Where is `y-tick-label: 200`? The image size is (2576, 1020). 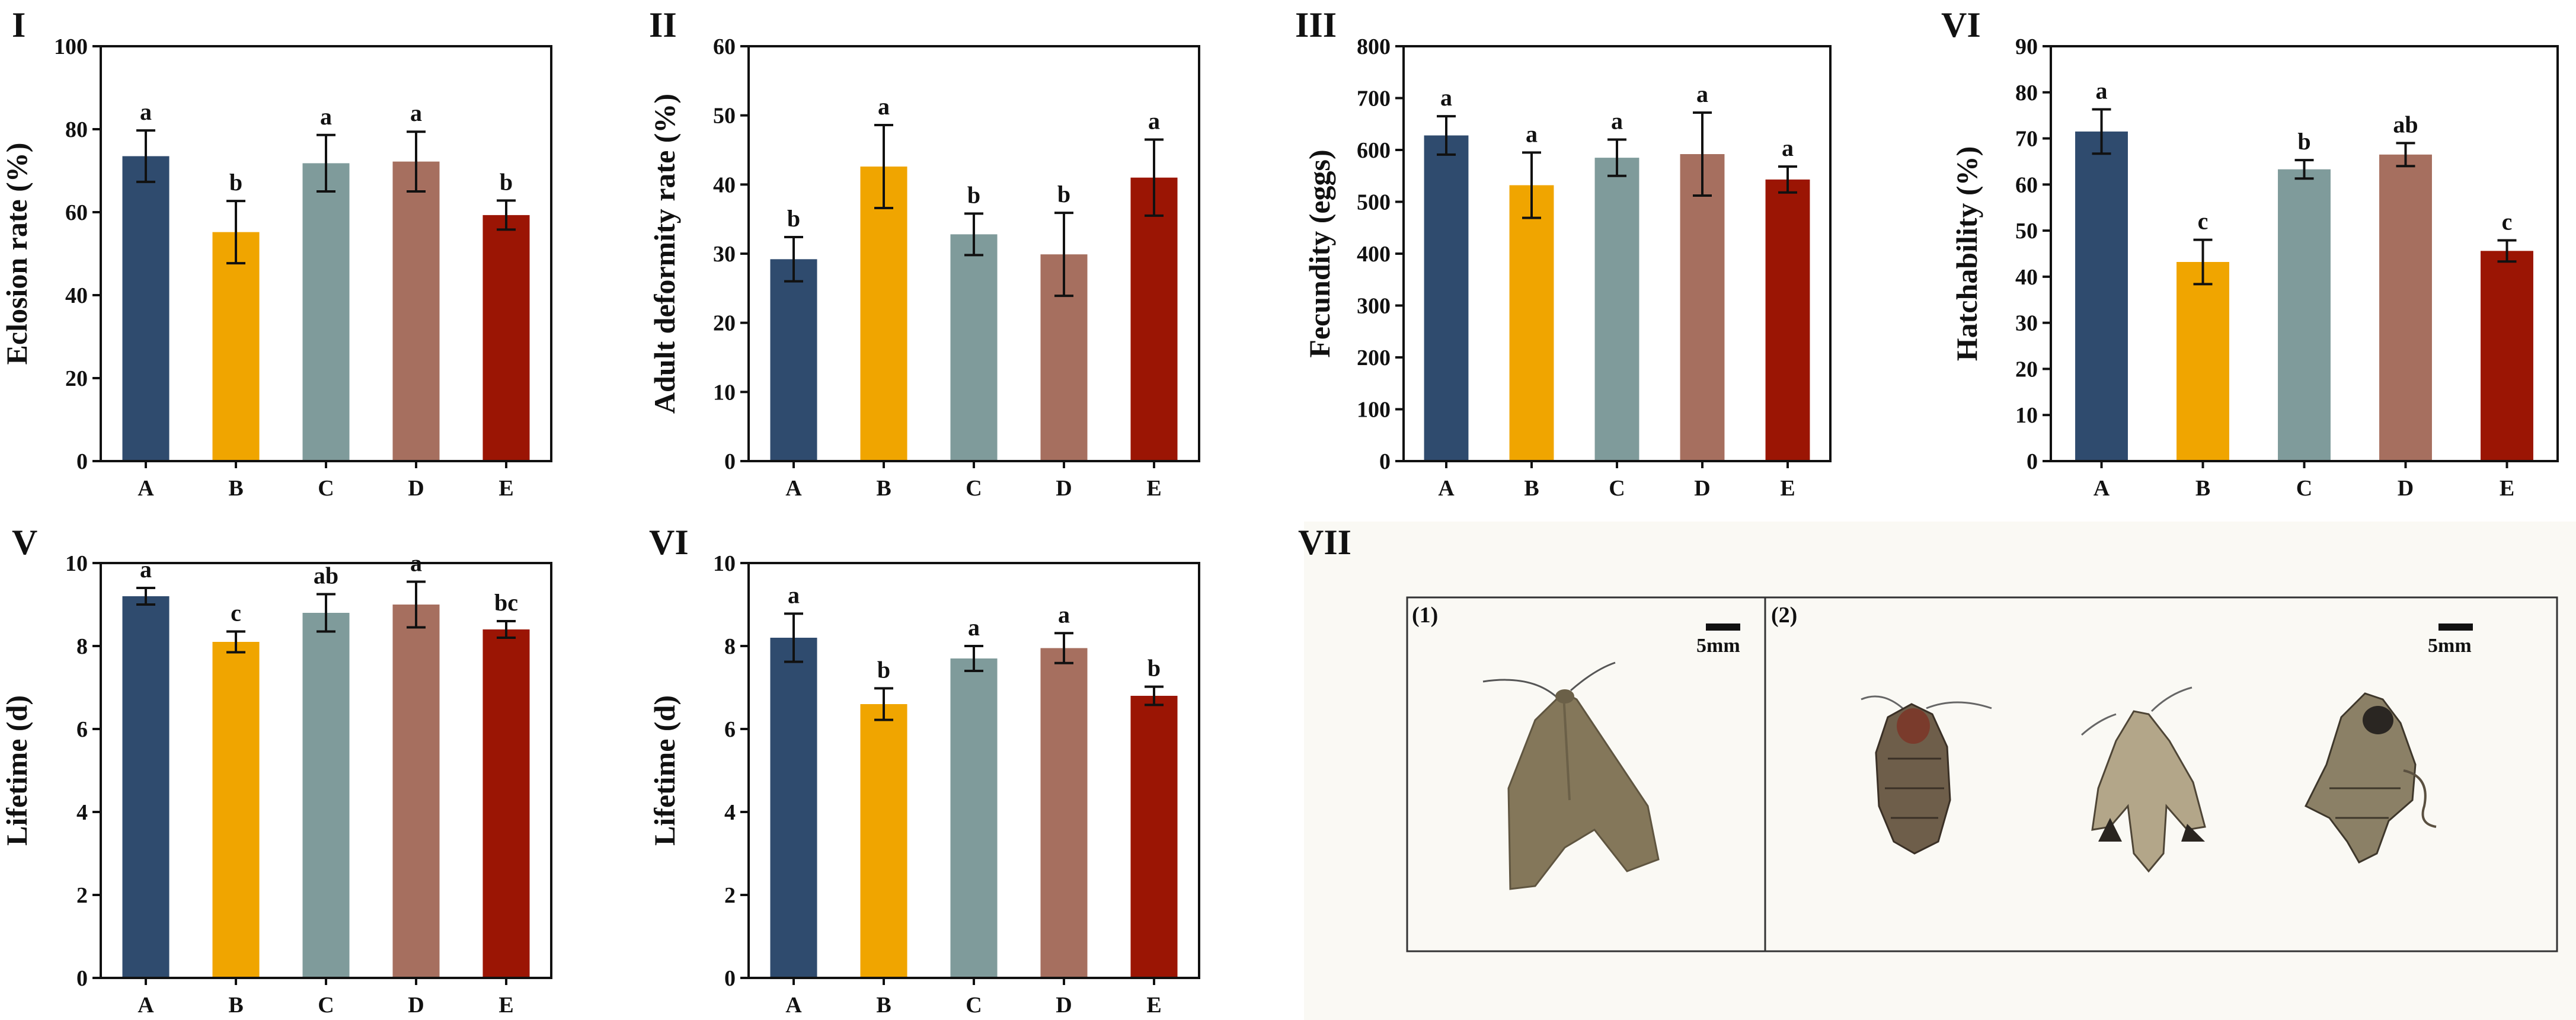
y-tick-label: 200 is located at coordinates (1374, 358).